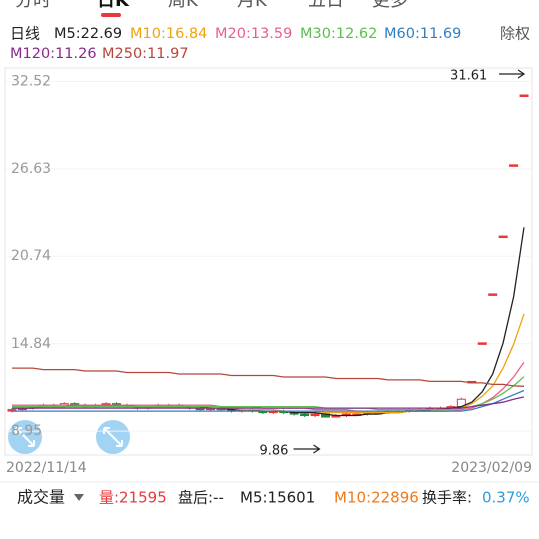 This screenshot has width=539, height=539. I want to click on y-tick-label: 32.52, so click(31, 81).